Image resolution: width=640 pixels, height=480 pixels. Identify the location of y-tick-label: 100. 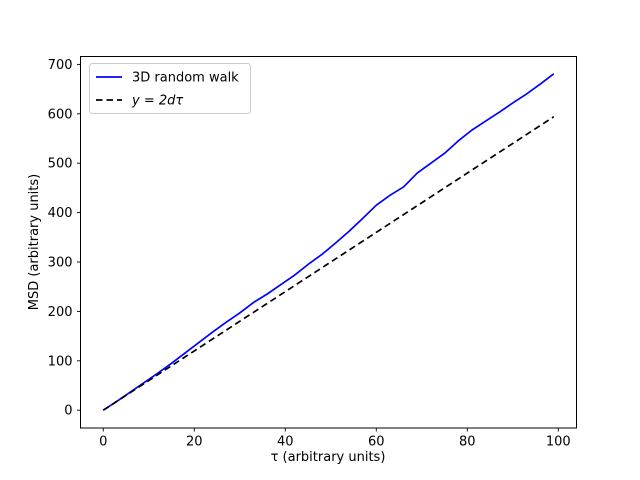
(60, 361).